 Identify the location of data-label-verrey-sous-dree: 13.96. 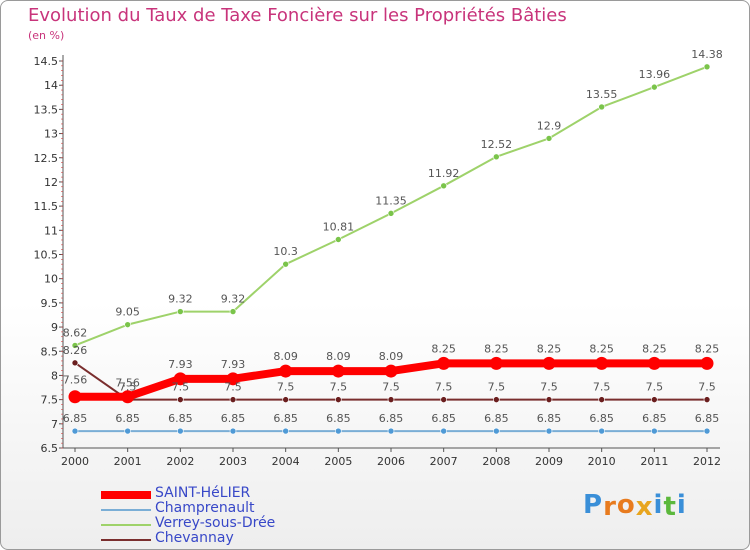
(655, 74).